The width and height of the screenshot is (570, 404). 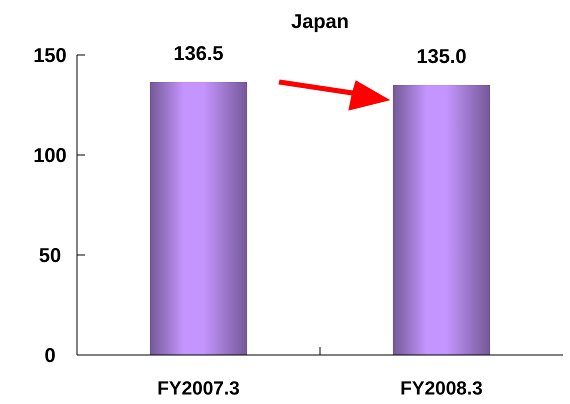 I want to click on x-tick-label: FY2007.3, so click(x=198, y=389).